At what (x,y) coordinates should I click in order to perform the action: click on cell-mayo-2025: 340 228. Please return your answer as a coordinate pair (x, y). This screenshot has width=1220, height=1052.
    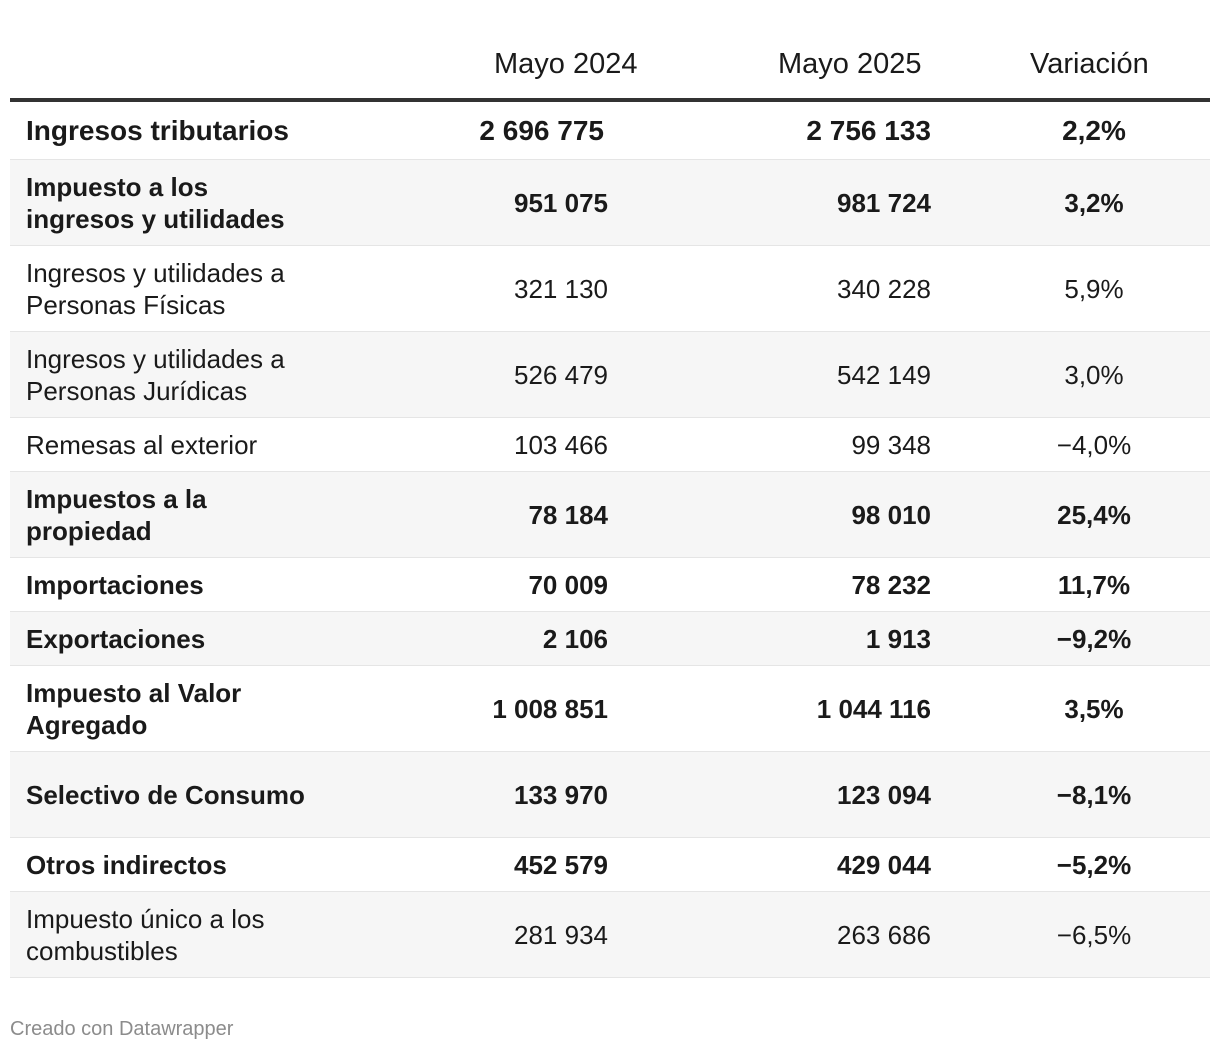
    Looking at the image, I should click on (884, 288).